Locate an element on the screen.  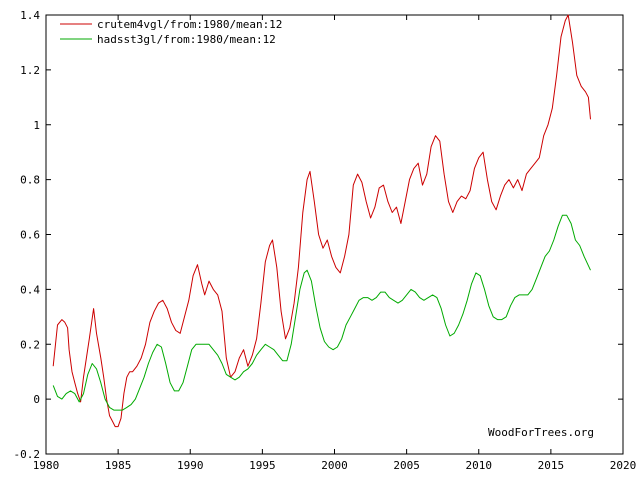
x-tick-label: 2020 is located at coordinates (623, 465).